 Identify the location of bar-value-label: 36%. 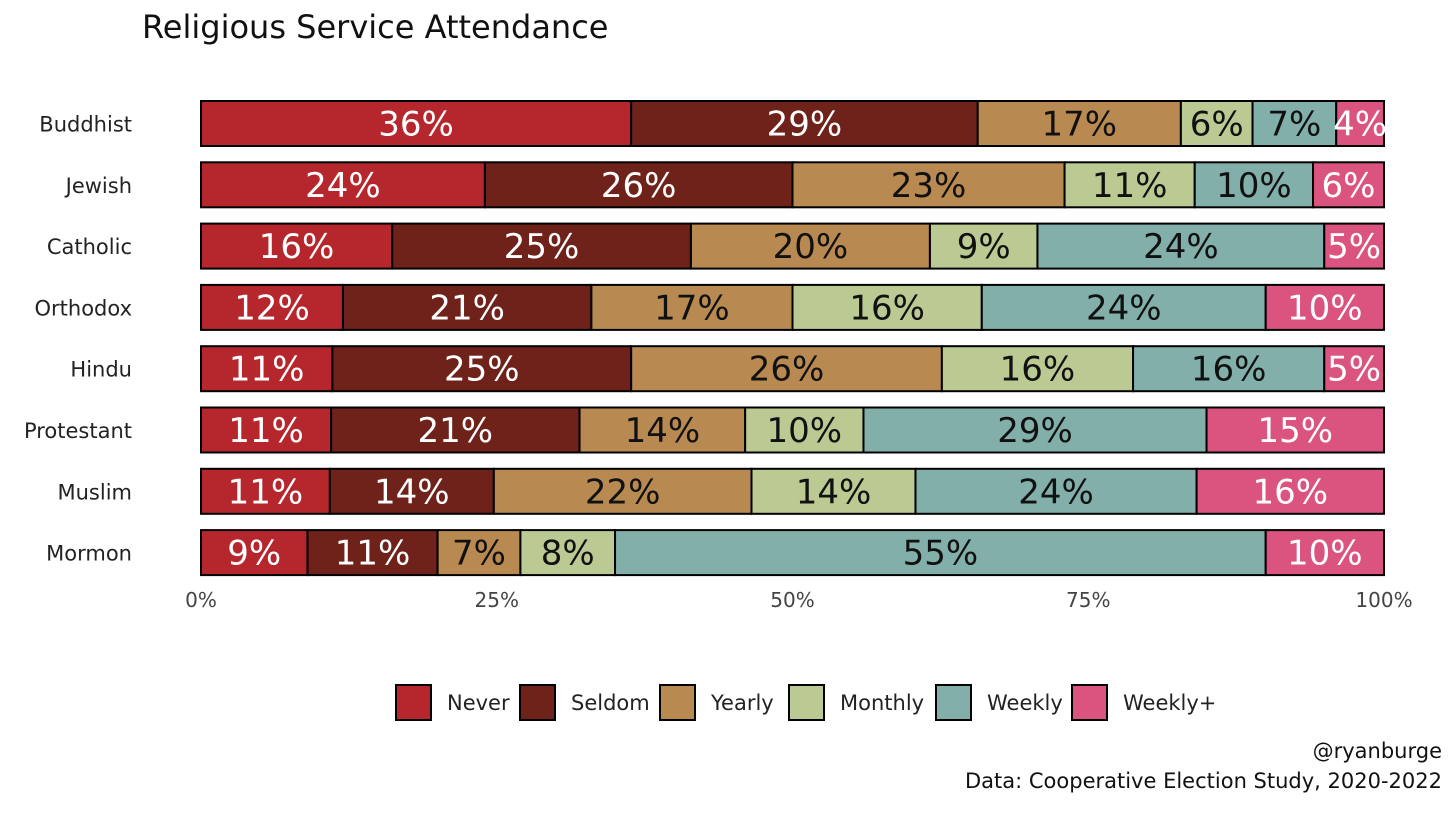
(416, 125).